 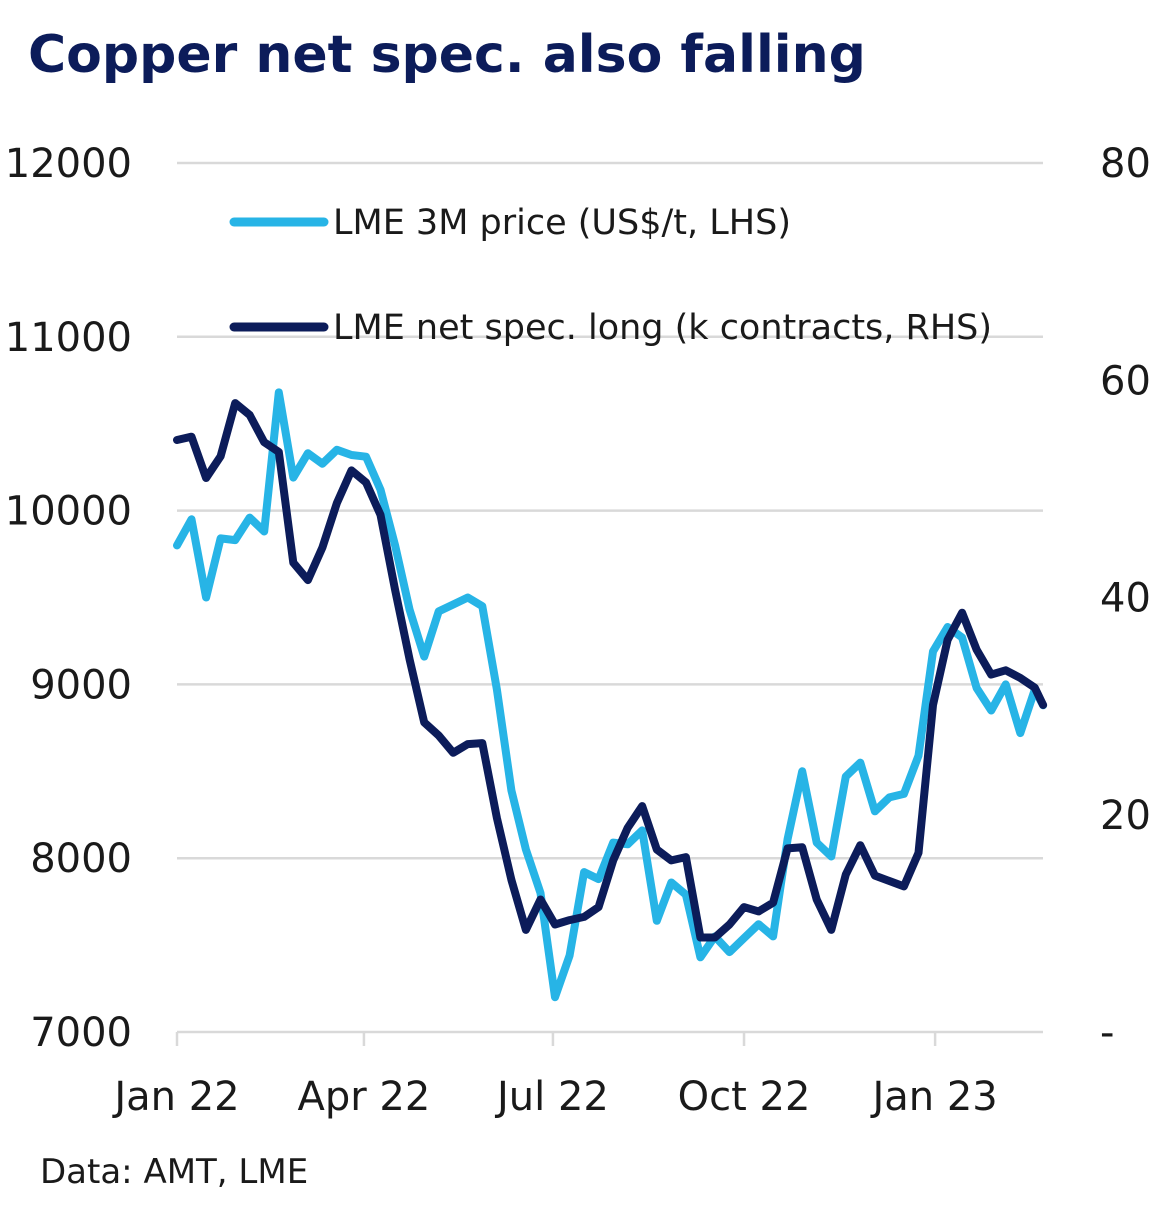 I want to click on y-axis-left: 7000 8000 9000 10000 11000 12000, so click(x=68, y=598).